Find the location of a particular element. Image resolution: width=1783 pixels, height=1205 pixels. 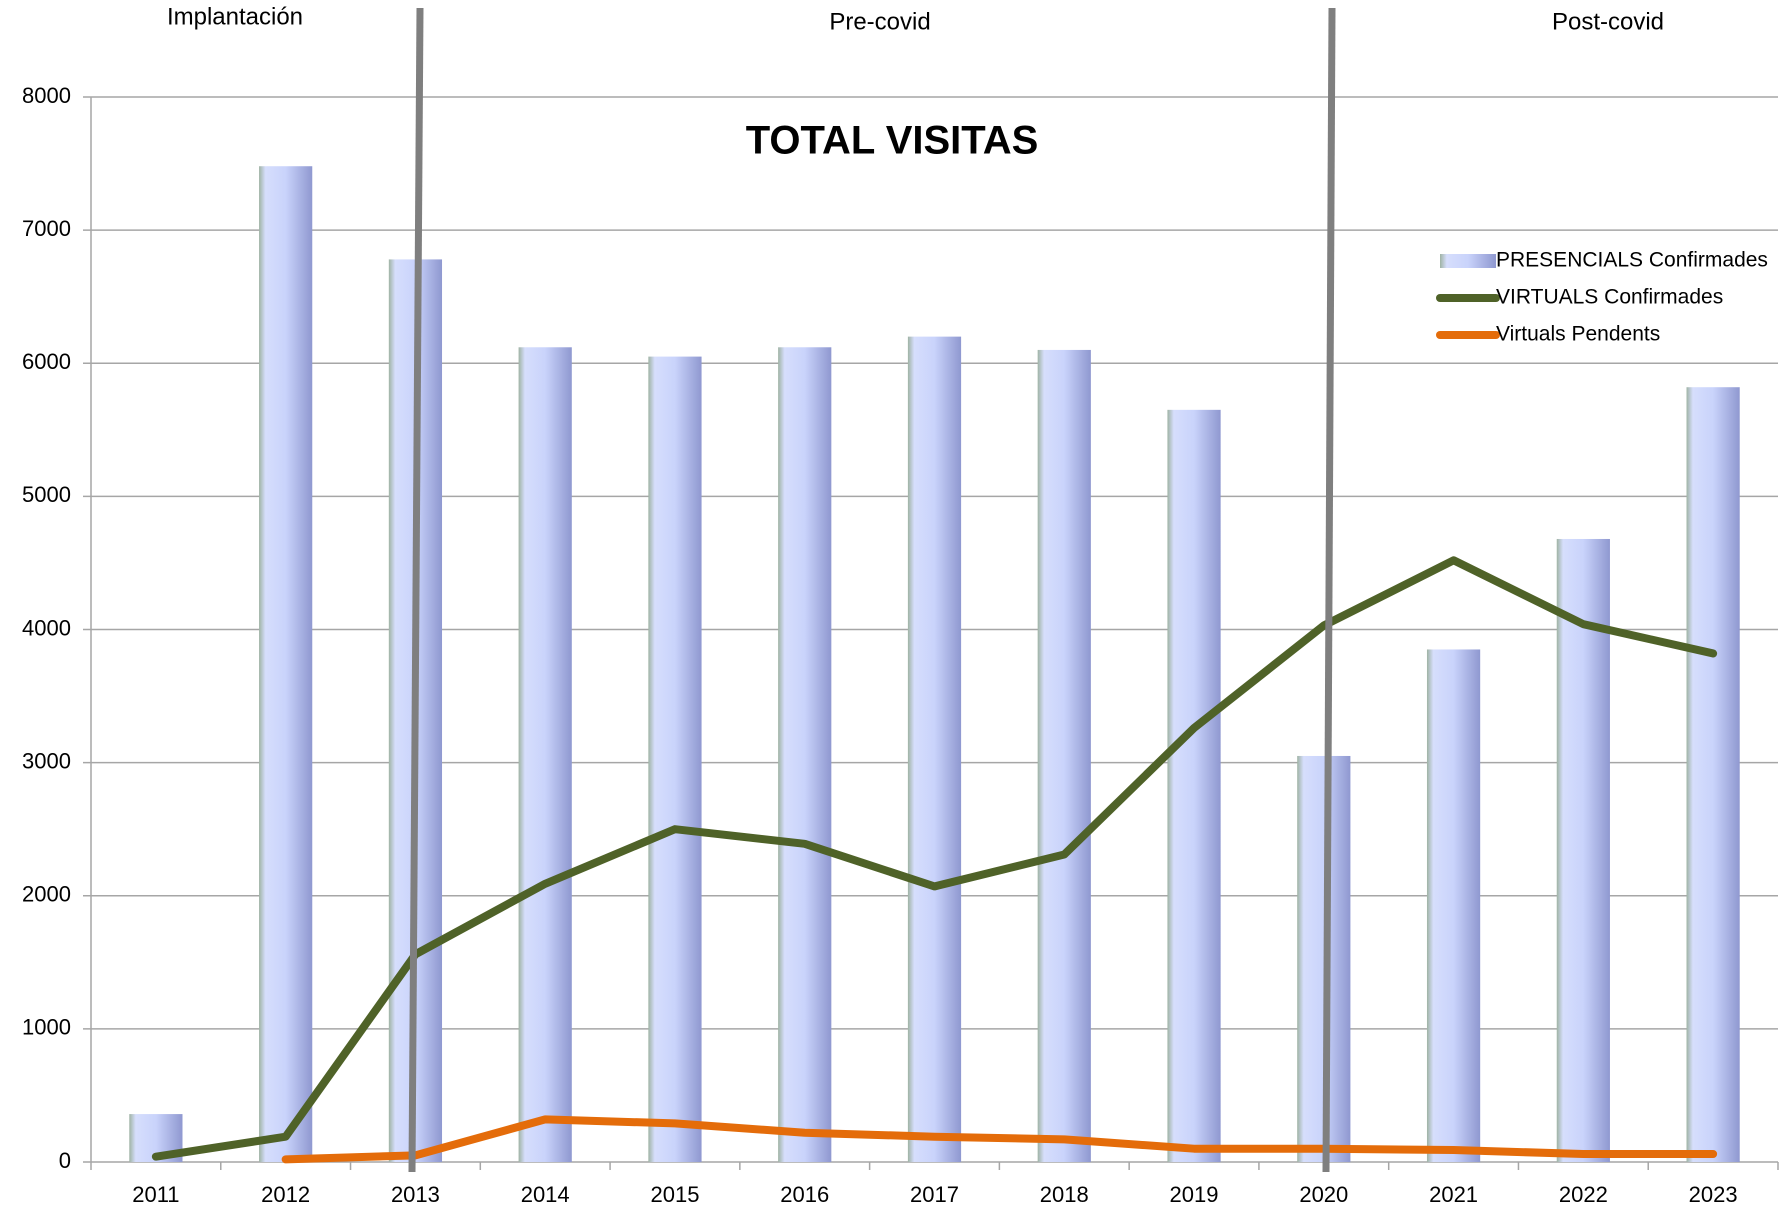

y-tick-label: 2000 is located at coordinates (46, 894).